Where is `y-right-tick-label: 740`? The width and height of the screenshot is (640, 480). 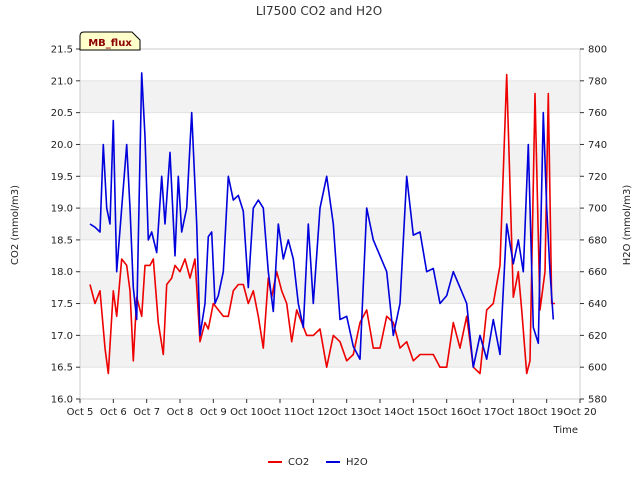 y-right-tick-label: 740 is located at coordinates (597, 145).